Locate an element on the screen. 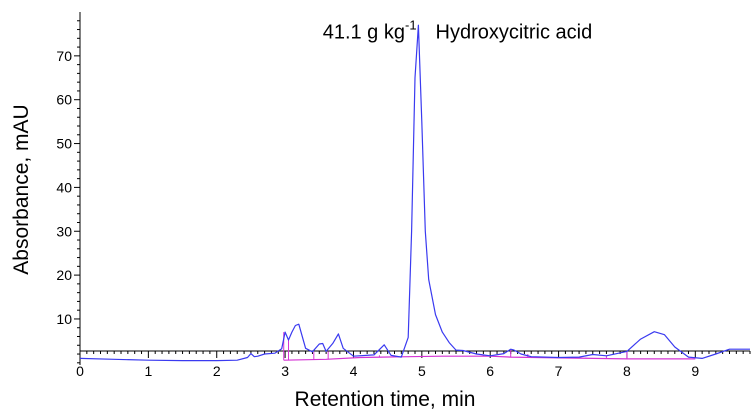 Image resolution: width=752 pixels, height=414 pixels. y-tick-label: 60 is located at coordinates (64, 100).